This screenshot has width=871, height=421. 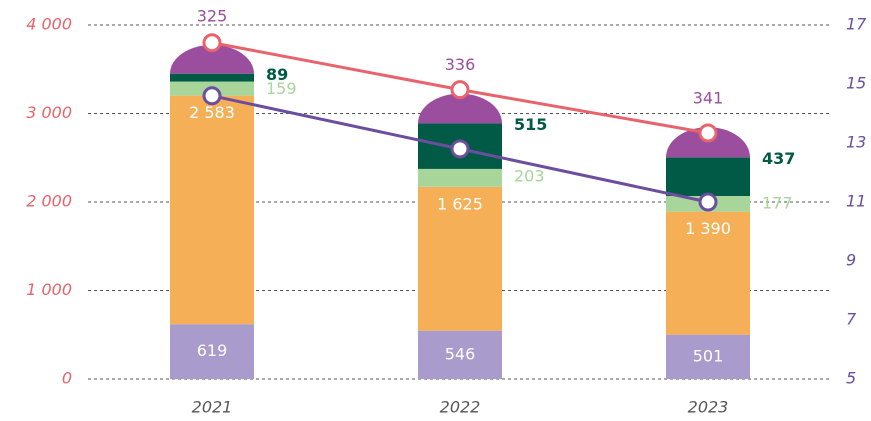 What do you see at coordinates (851, 378) in the screenshot?
I see `y2-tick-label: 5` at bounding box center [851, 378].